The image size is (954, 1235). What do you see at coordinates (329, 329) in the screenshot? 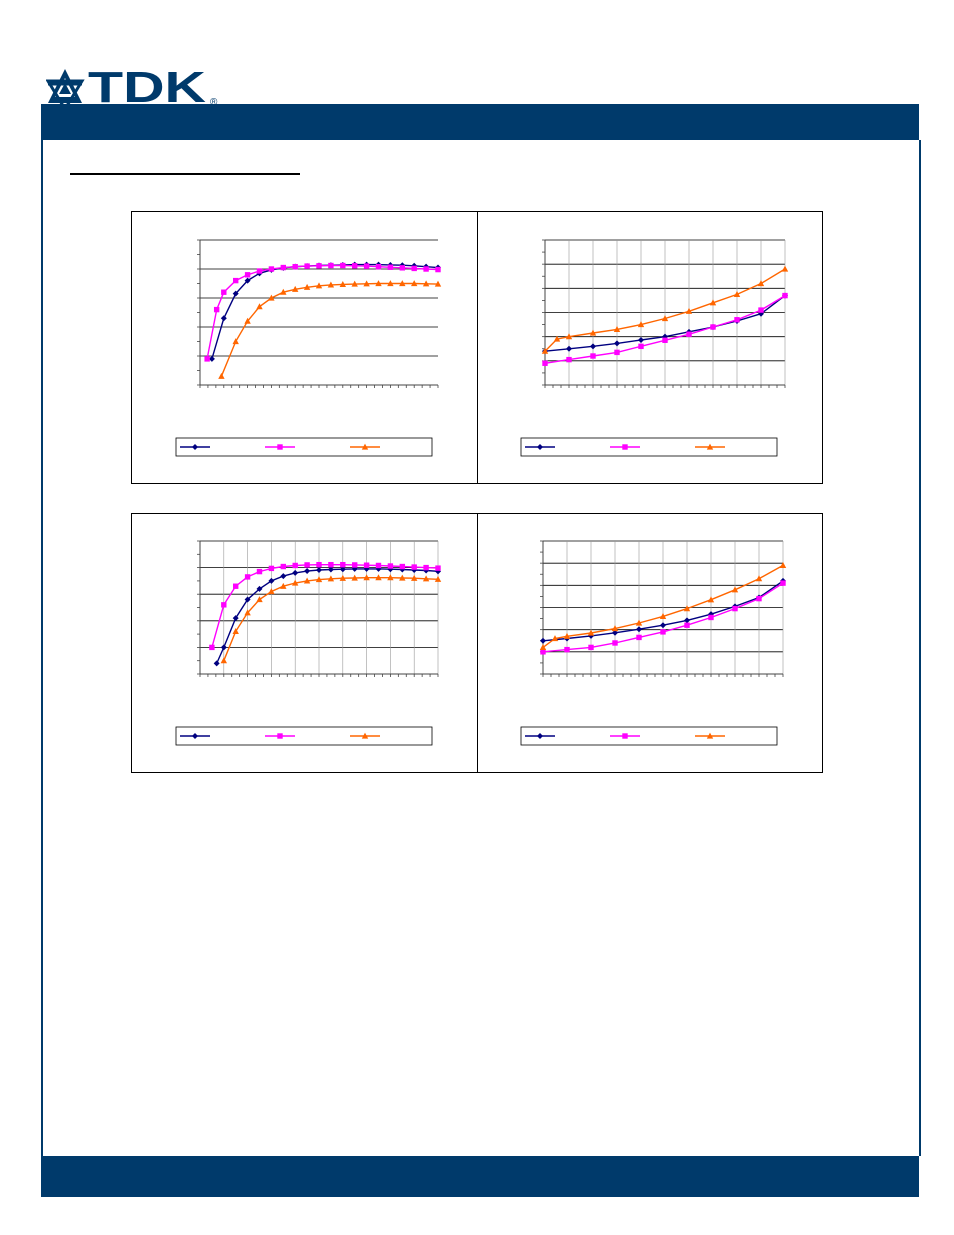
I see `series-3-line` at bounding box center [329, 329].